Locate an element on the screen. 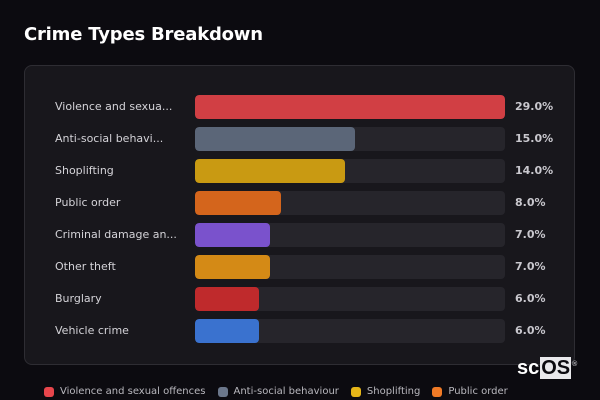  bar-row: Shoplifting 14.0% is located at coordinates (299, 175).